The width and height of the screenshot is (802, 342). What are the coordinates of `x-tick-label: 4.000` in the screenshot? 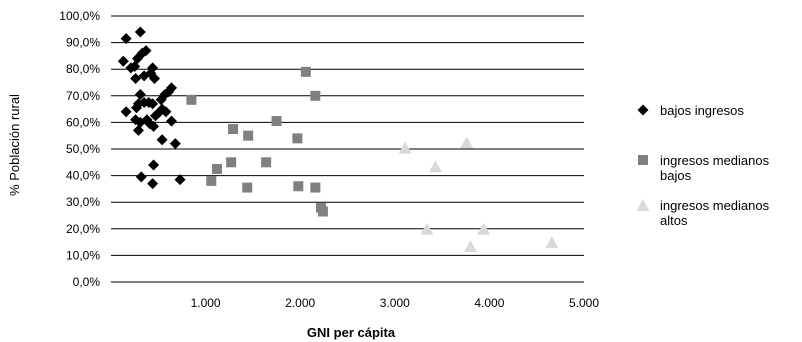 It's located at (489, 303).